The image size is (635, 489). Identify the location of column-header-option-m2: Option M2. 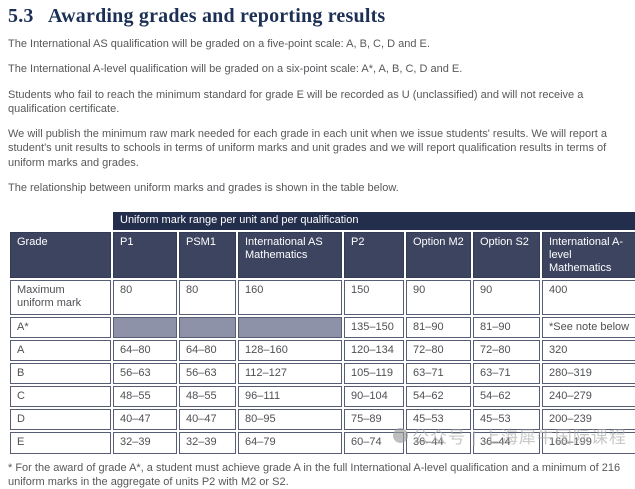
(438, 255).